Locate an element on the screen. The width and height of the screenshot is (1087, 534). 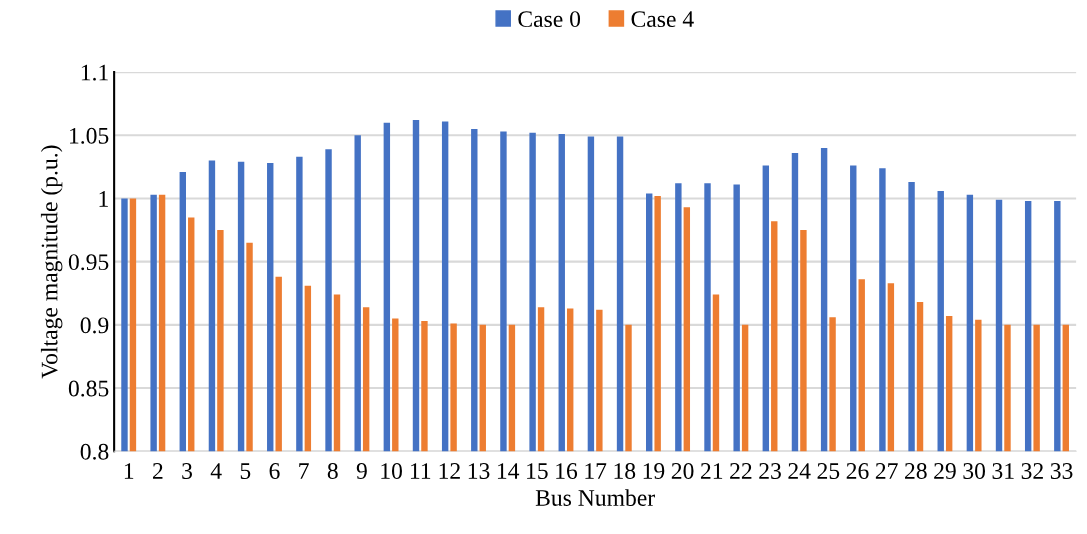
x-tick-label: 11 is located at coordinates (420, 471).